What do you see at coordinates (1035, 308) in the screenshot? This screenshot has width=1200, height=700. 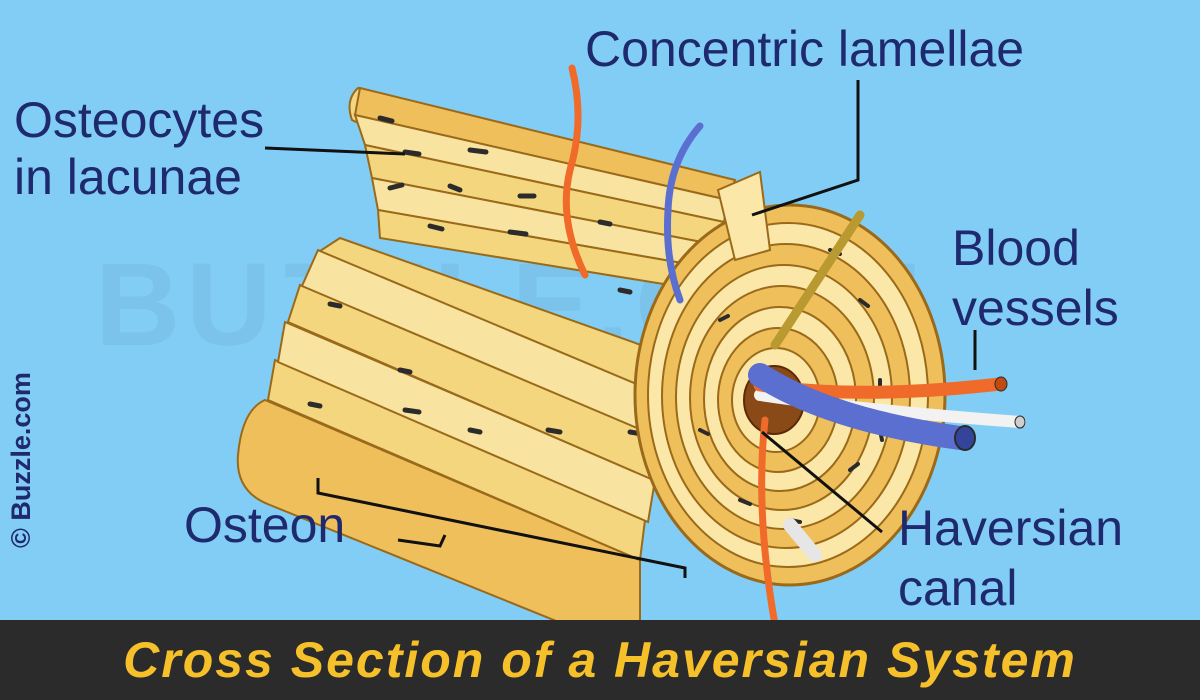 I see `label-blood-line2: vessels` at bounding box center [1035, 308].